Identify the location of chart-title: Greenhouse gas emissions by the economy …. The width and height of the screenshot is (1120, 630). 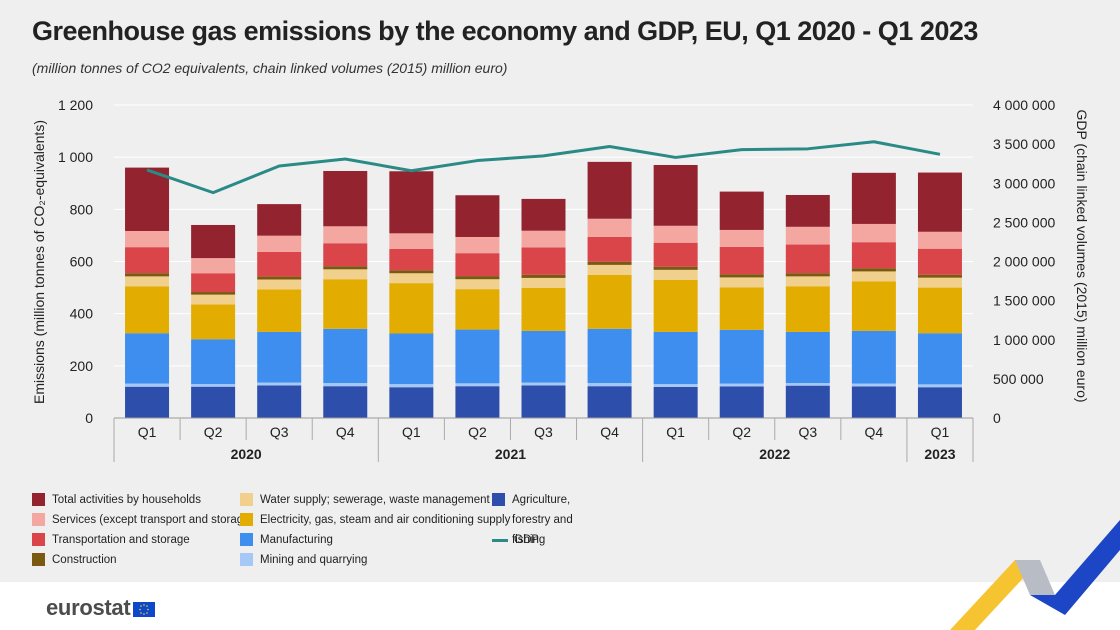
(505, 31).